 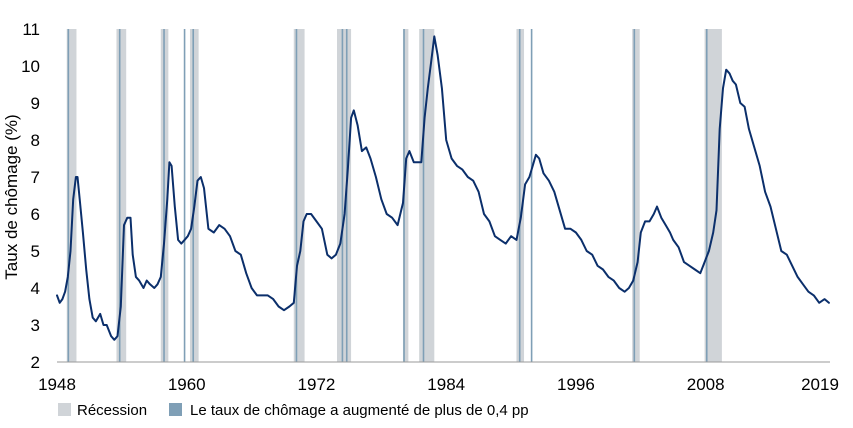 What do you see at coordinates (35, 362) in the screenshot?
I see `y-tick-label: 2` at bounding box center [35, 362].